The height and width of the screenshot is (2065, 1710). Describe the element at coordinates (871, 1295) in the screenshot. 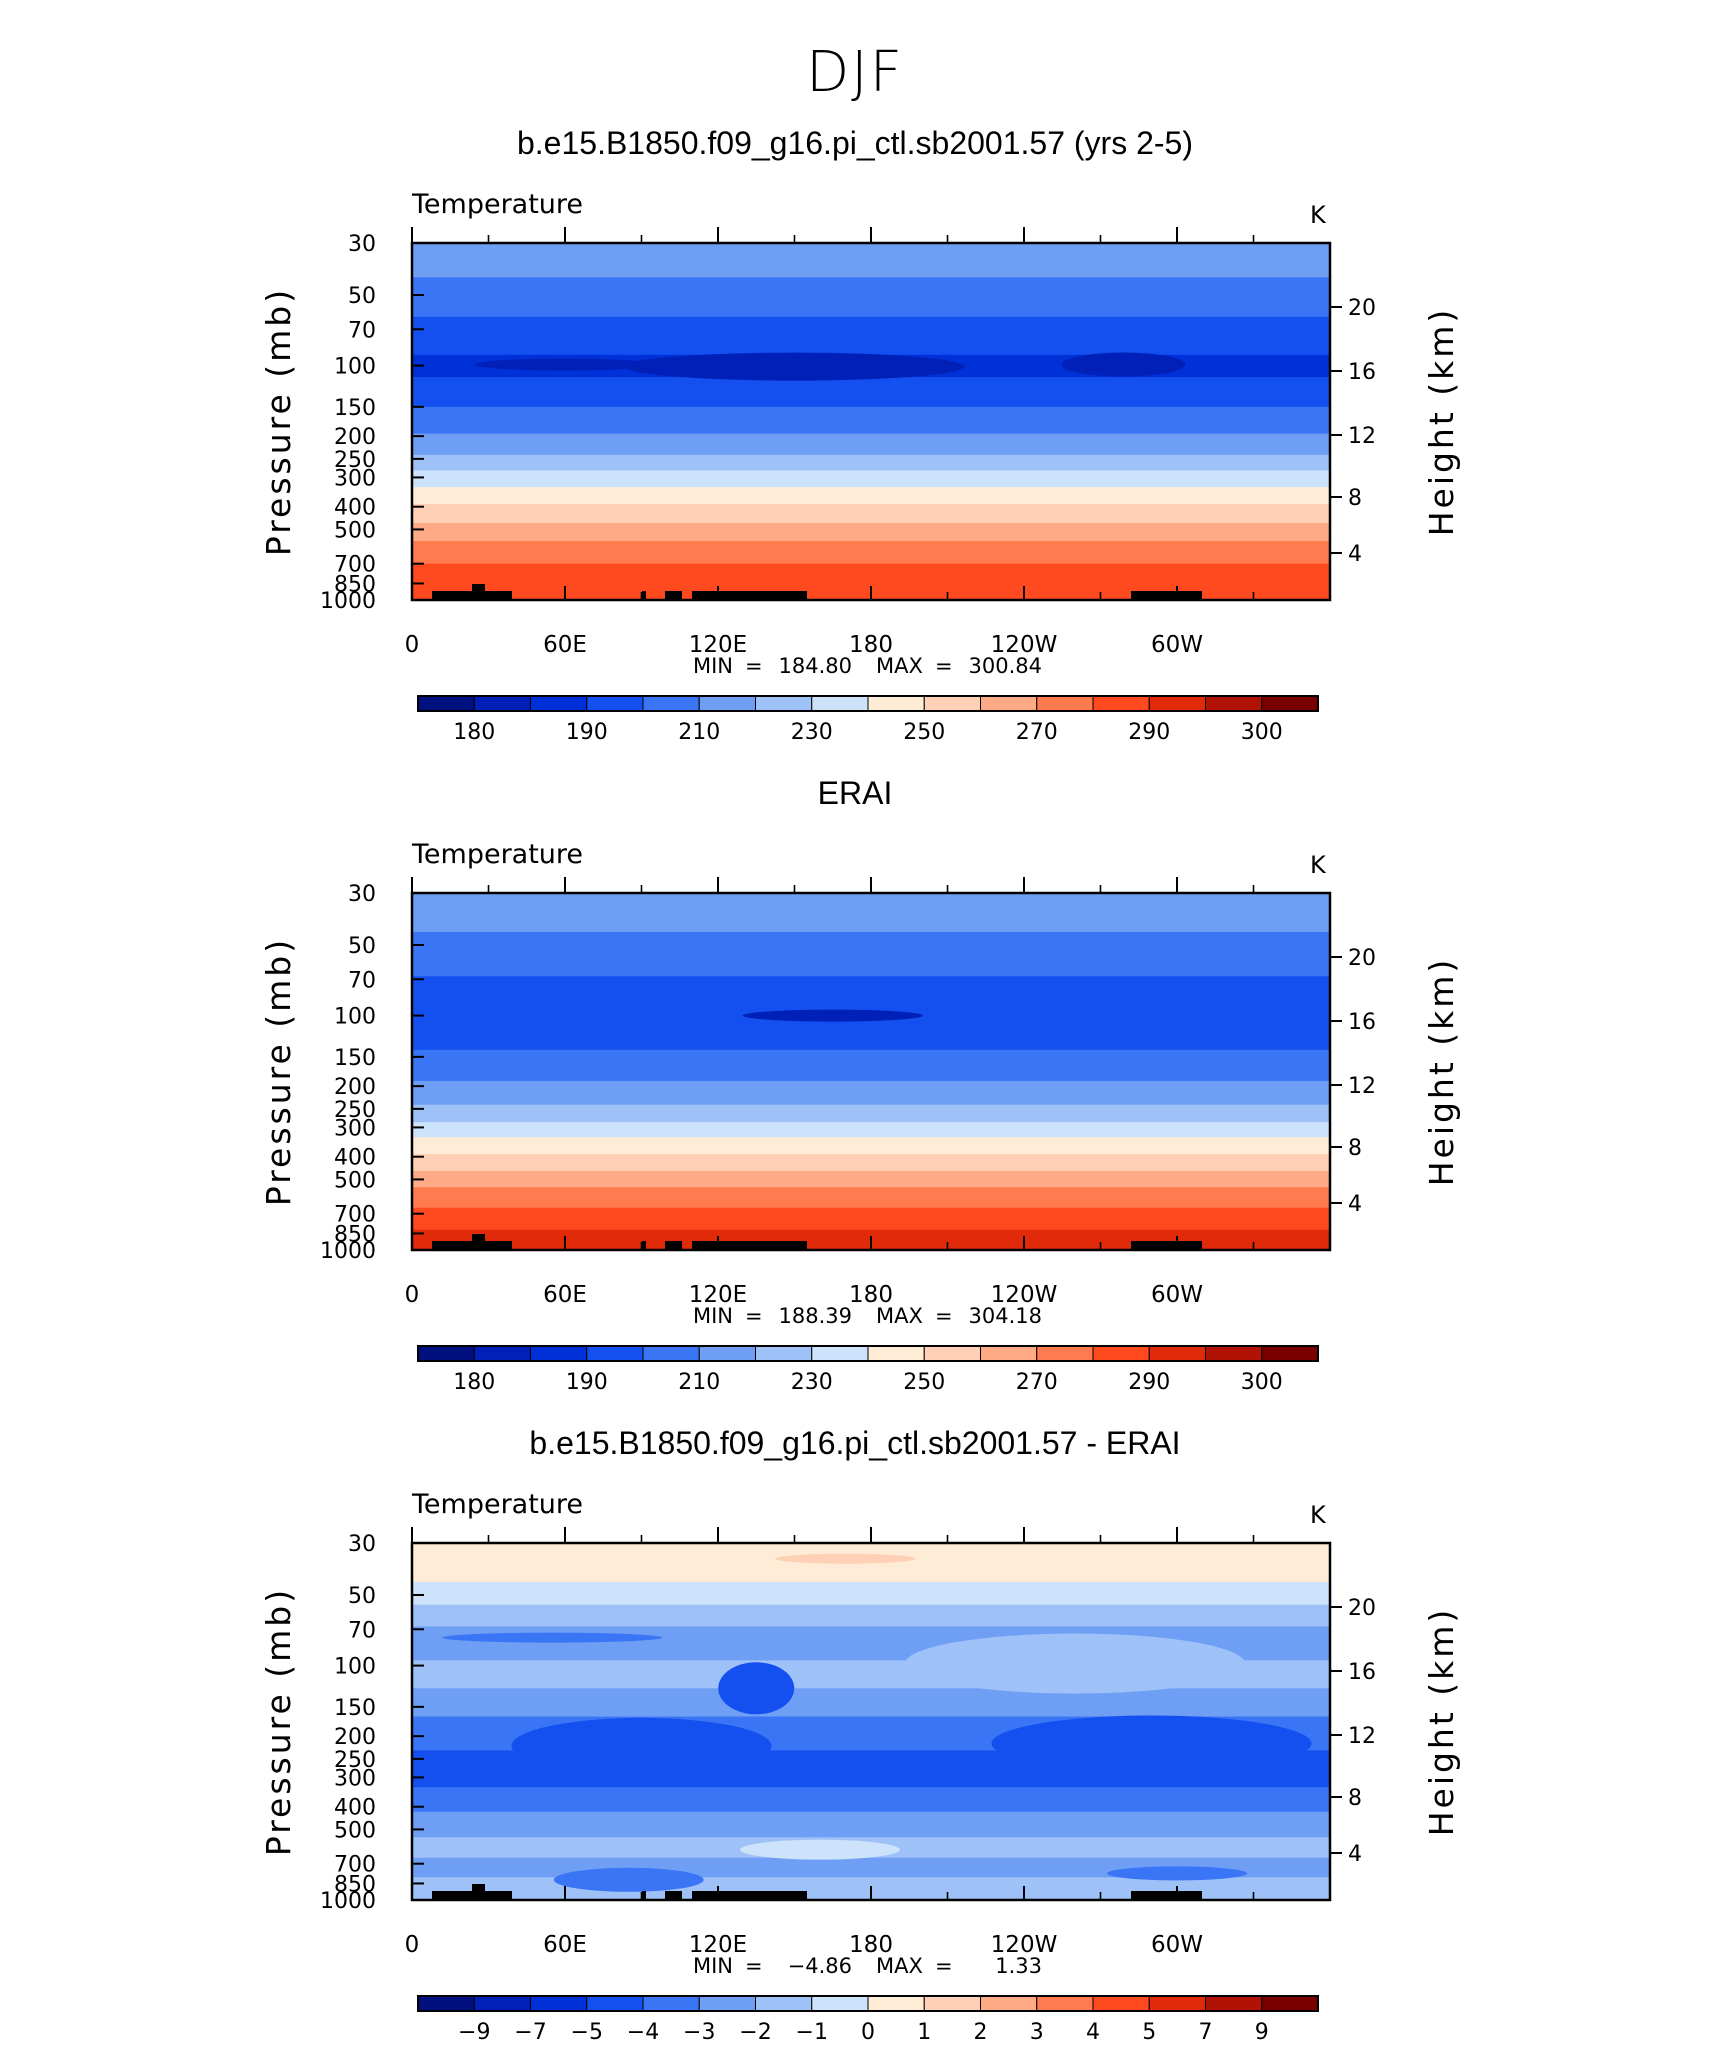

I see `x-tick-label: 180` at that location.